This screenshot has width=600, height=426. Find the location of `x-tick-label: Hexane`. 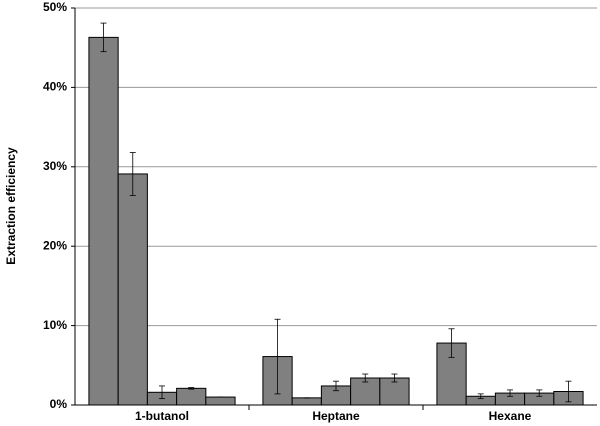

x-tick-label: Hexane is located at coordinates (510, 416).